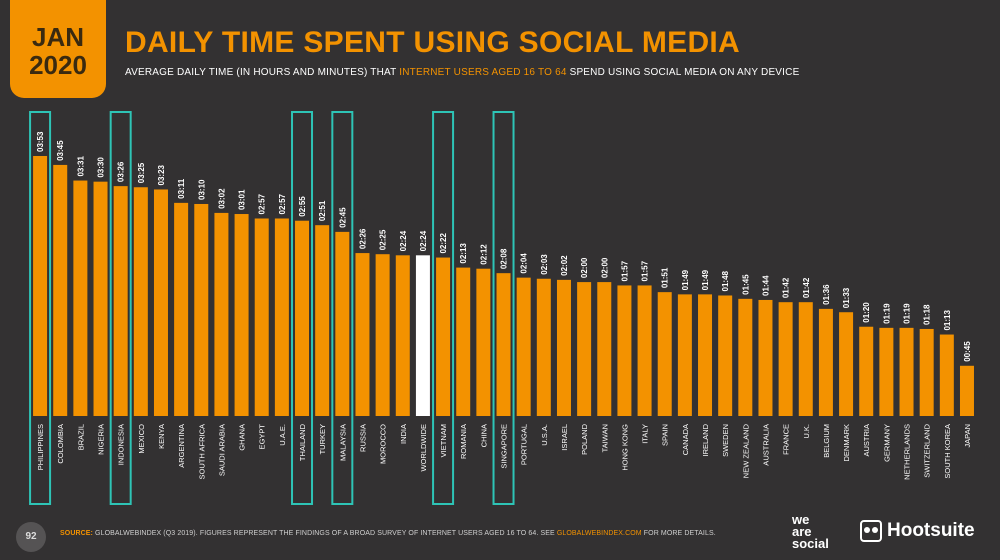  Describe the element at coordinates (906, 371) in the screenshot. I see `bar-netherlands` at that location.